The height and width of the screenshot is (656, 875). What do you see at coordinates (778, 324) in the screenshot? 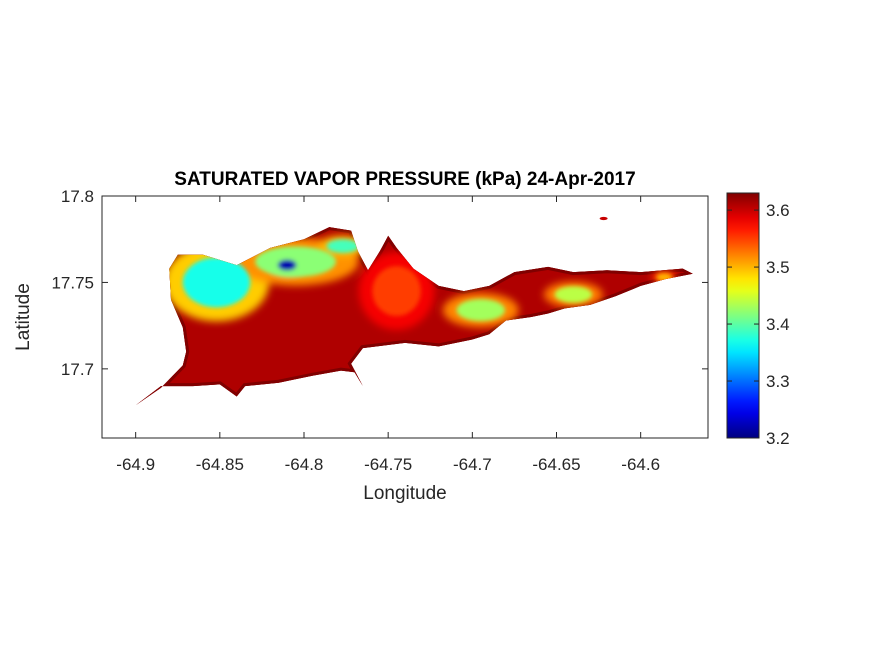
I see `colorbar-tick-label: 3.4` at bounding box center [778, 324].